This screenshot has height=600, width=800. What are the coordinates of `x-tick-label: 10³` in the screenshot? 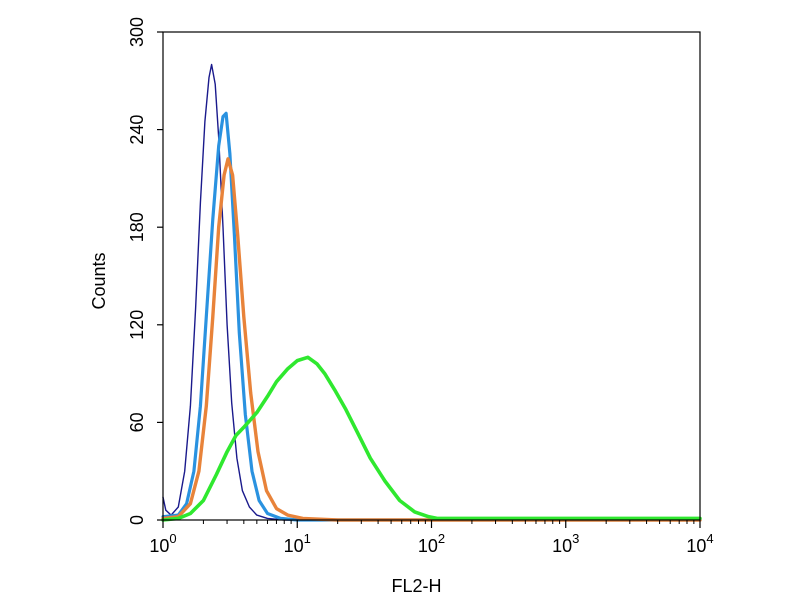 It's located at (565, 543).